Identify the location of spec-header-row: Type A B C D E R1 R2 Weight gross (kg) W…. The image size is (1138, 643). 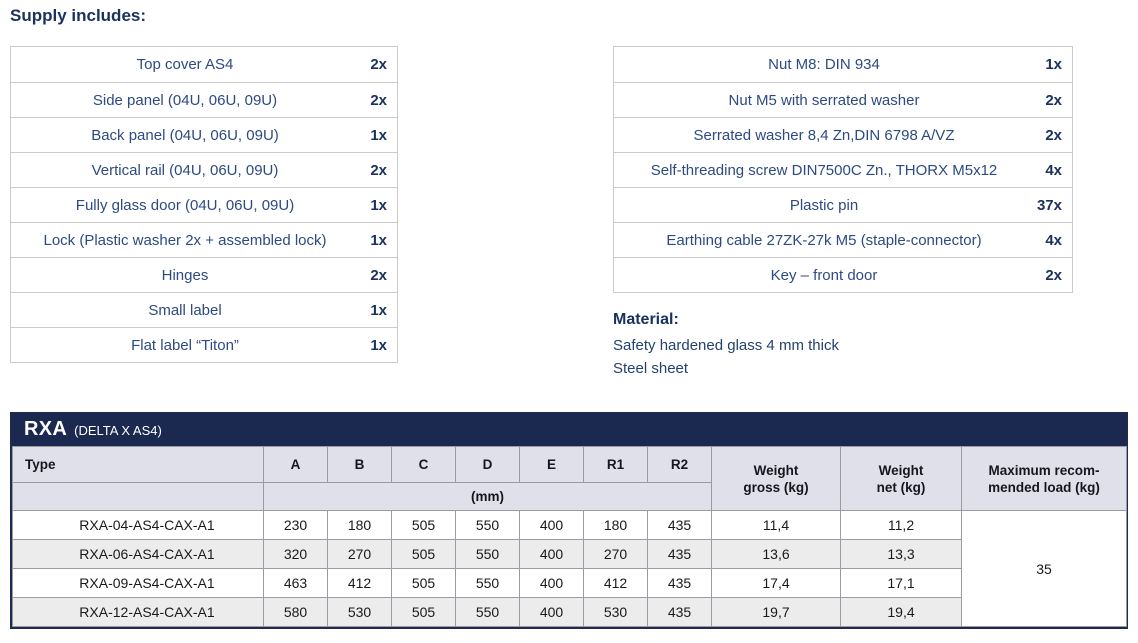
(569, 478).